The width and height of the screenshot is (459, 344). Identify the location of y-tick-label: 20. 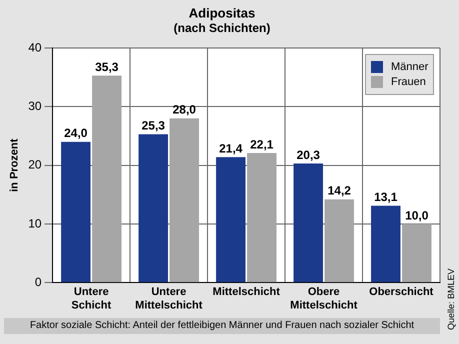
(35, 165).